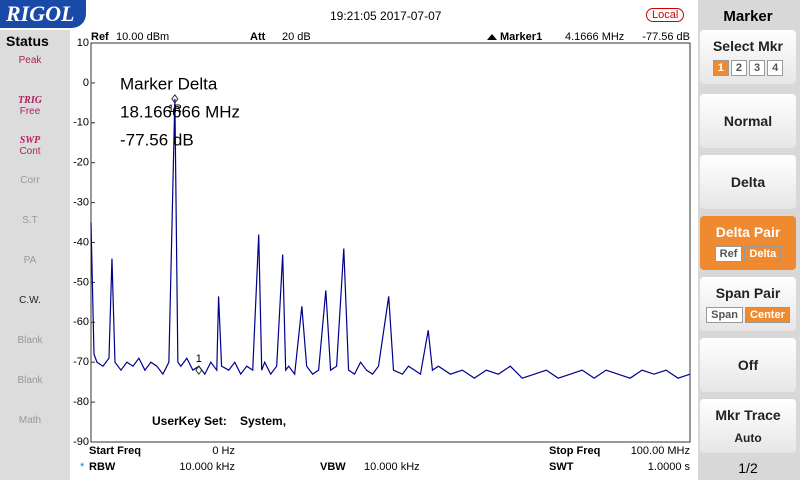 The height and width of the screenshot is (480, 800). I want to click on softkey-options: Span Center, so click(748, 314).